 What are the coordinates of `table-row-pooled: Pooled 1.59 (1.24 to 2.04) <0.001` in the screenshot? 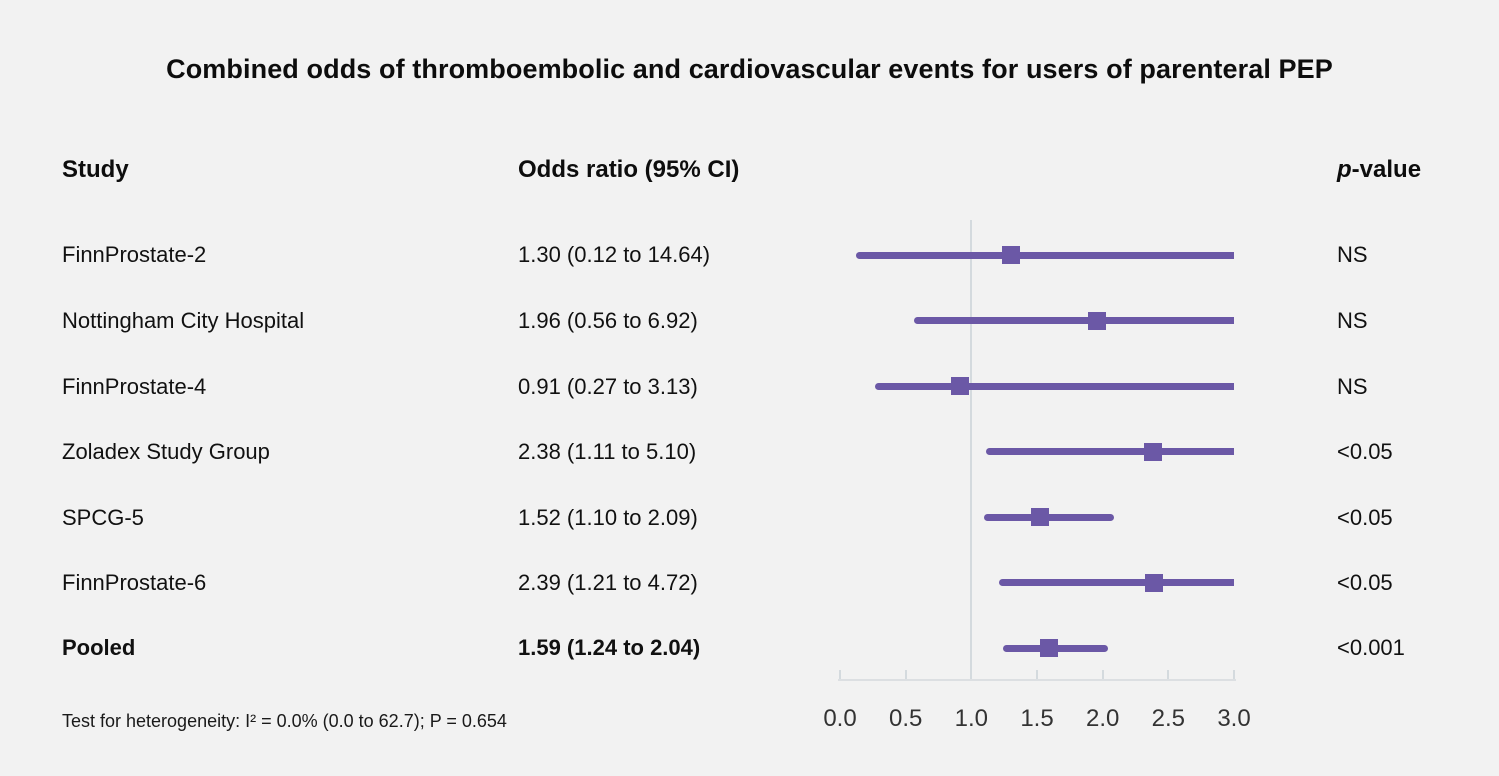 It's located at (749, 648).